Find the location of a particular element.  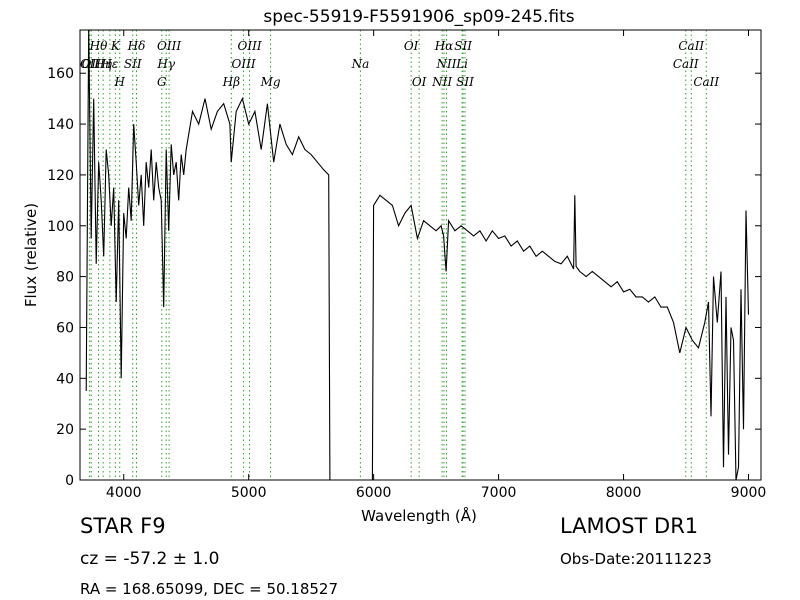

line-label: Mg is located at coordinates (270, 82).